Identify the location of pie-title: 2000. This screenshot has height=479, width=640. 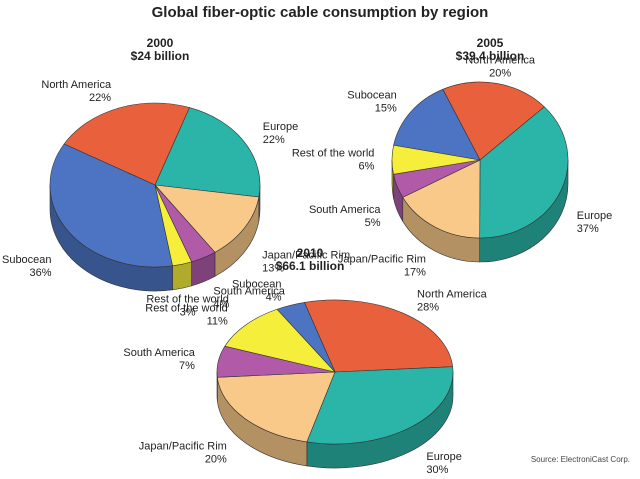
(160, 43).